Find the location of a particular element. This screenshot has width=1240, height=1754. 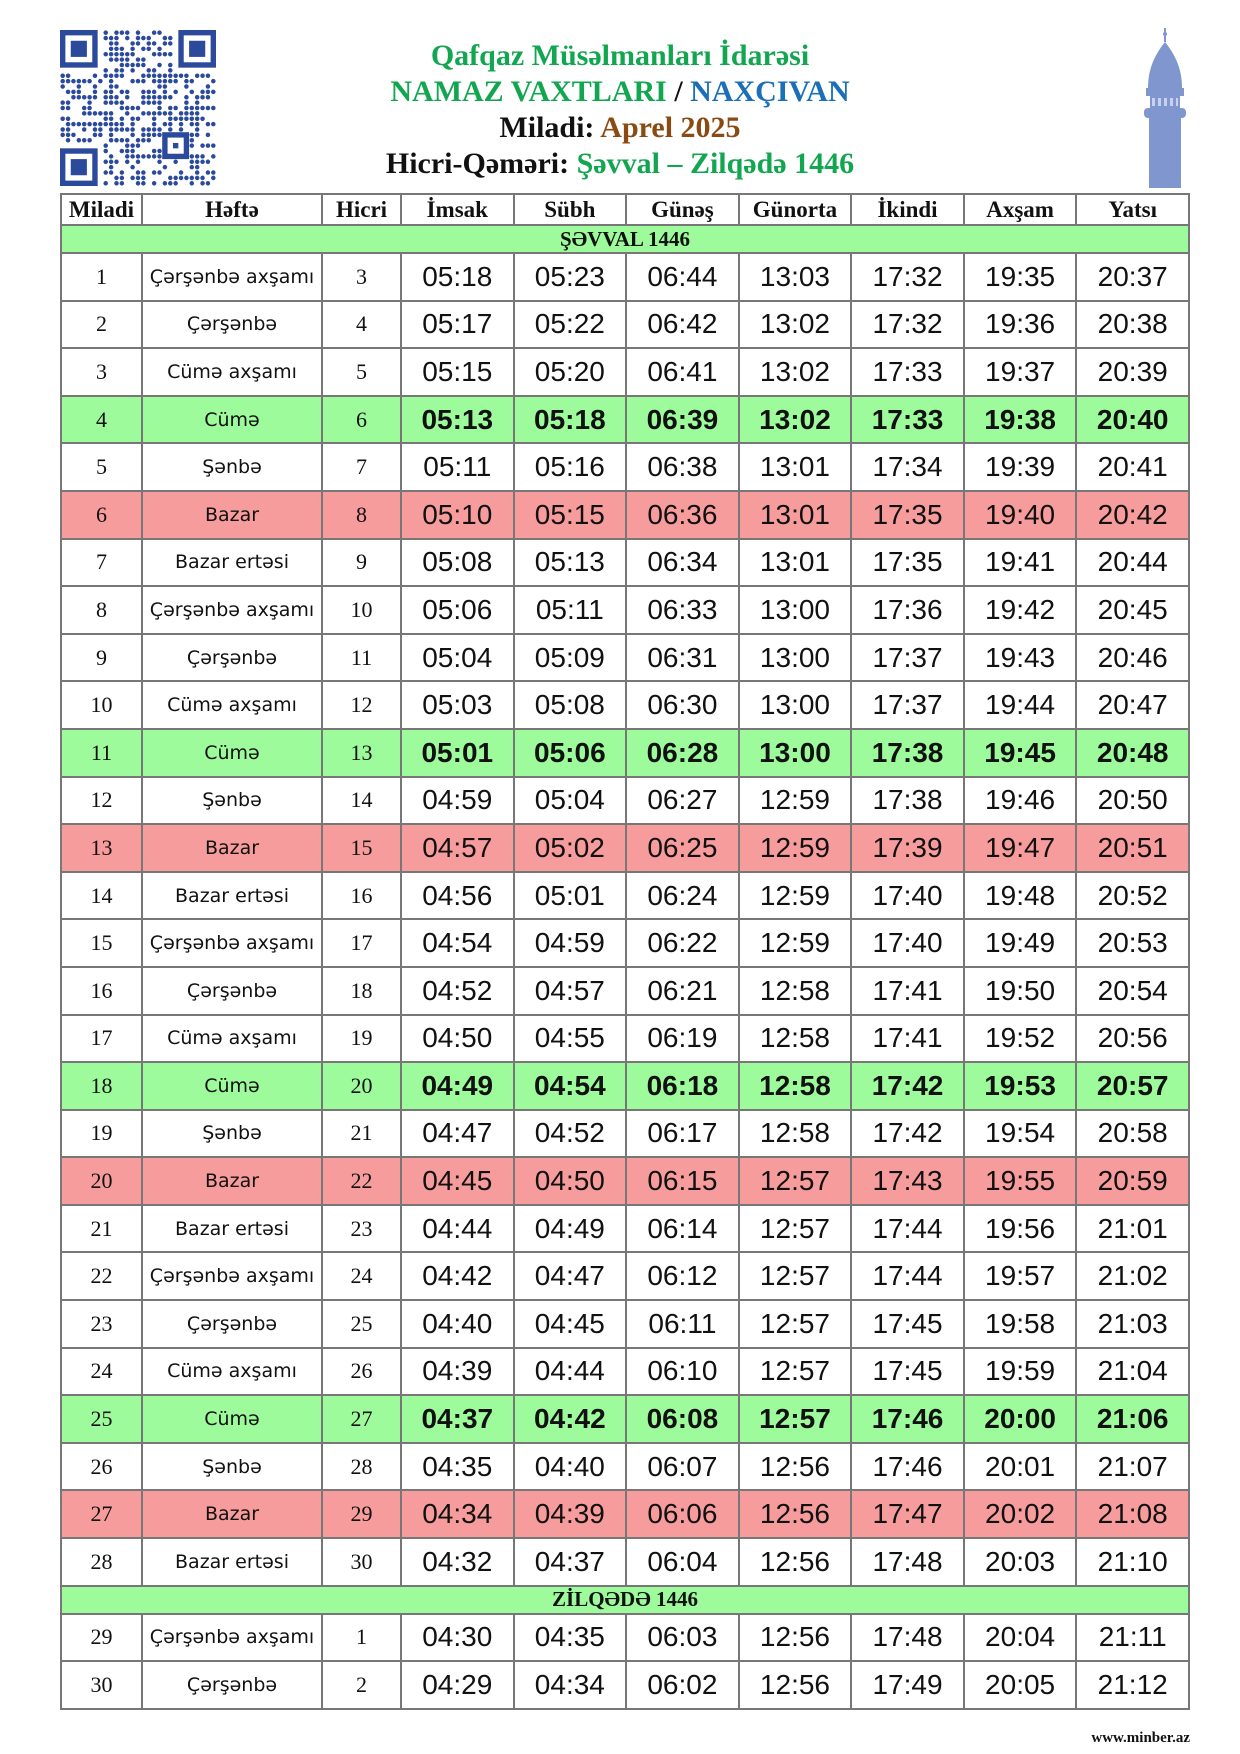

column-header: İkindi is located at coordinates (907, 209).